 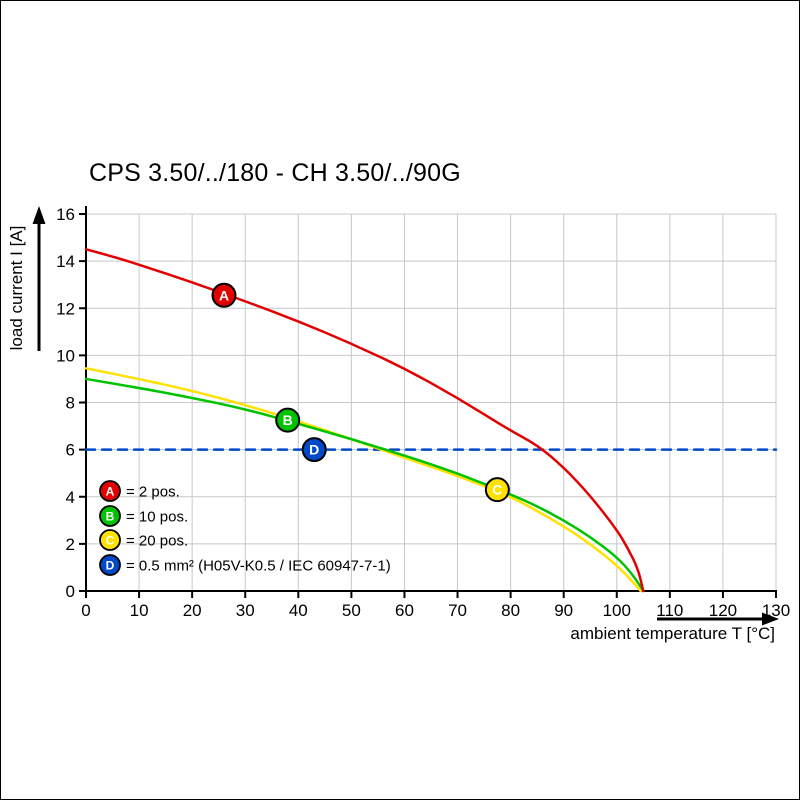 What do you see at coordinates (351, 610) in the screenshot?
I see `x-tick-label: 50` at bounding box center [351, 610].